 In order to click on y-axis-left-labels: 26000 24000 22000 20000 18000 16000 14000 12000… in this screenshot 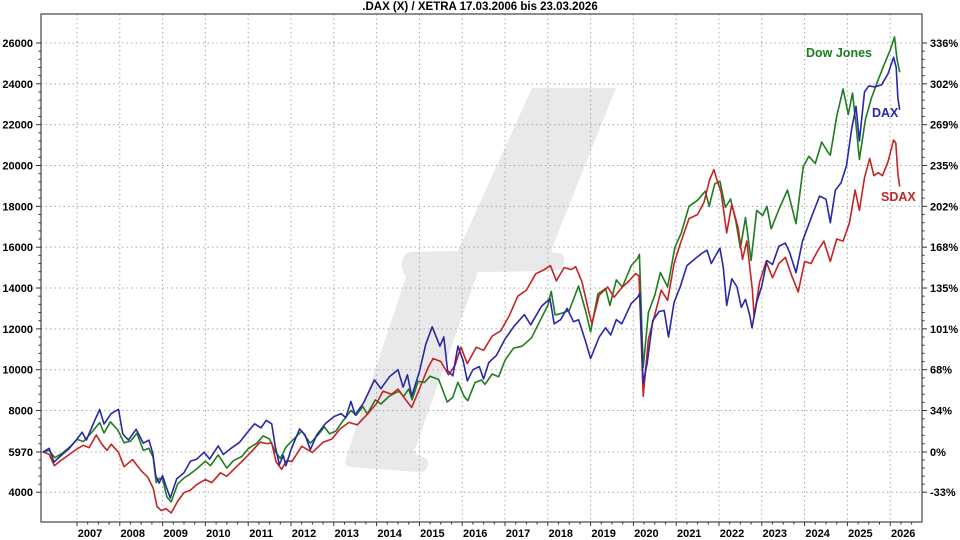, I will do `click(17, 268)`.